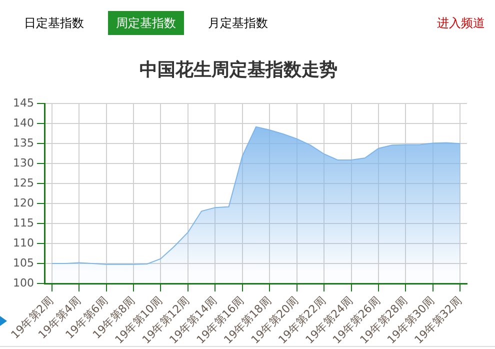 The height and width of the screenshot is (349, 495). Describe the element at coordinates (23, 243) in the screenshot. I see `y-tick-label: 110` at that location.